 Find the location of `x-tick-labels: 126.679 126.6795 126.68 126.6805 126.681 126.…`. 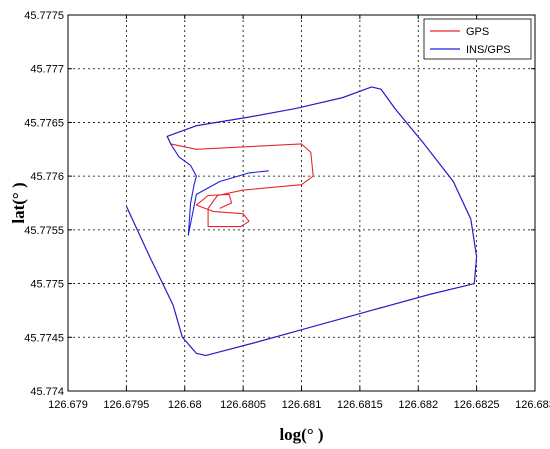

x-tick-labels: 126.679 126.6795 126.68 126.6805 126.681 126.… is located at coordinates (299, 405).